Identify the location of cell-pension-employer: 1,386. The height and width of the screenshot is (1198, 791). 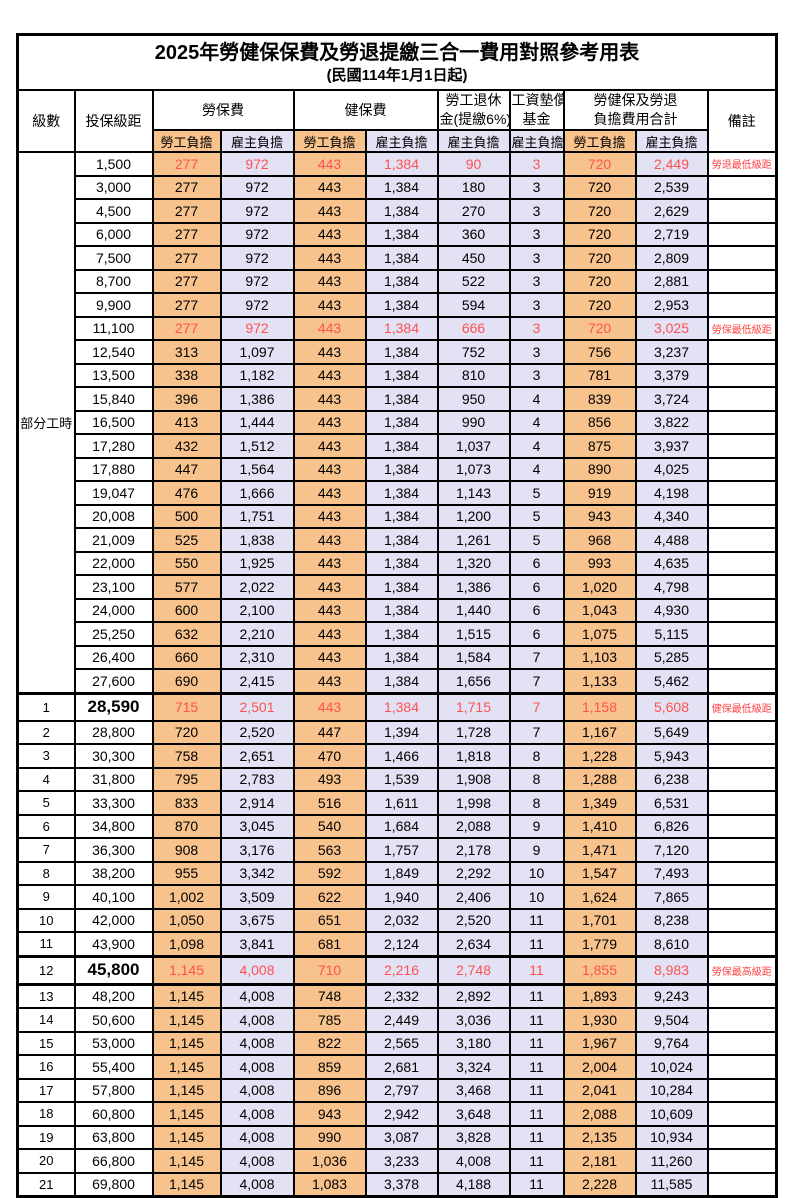
(473, 587).